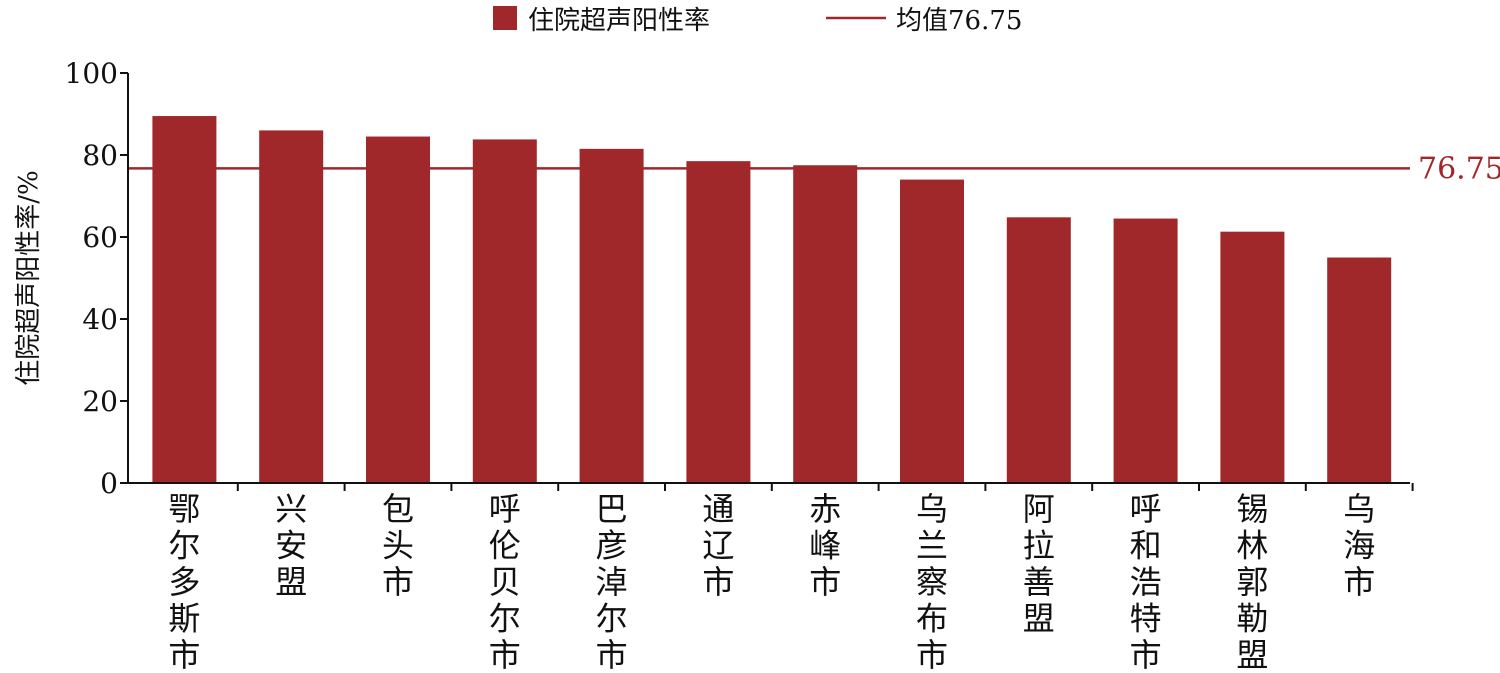 The width and height of the screenshot is (1500, 673). I want to click on legend-bar-swatch, so click(505, 18).